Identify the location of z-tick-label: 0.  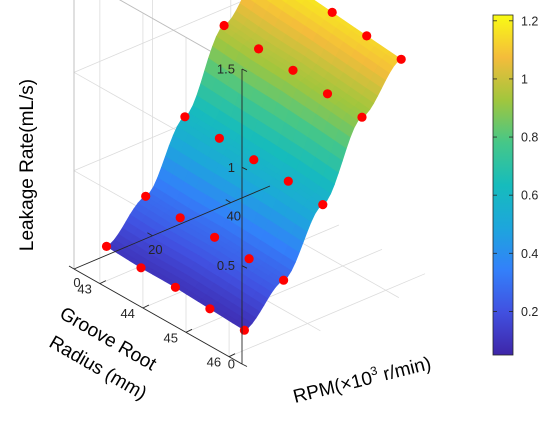
(231, 364).